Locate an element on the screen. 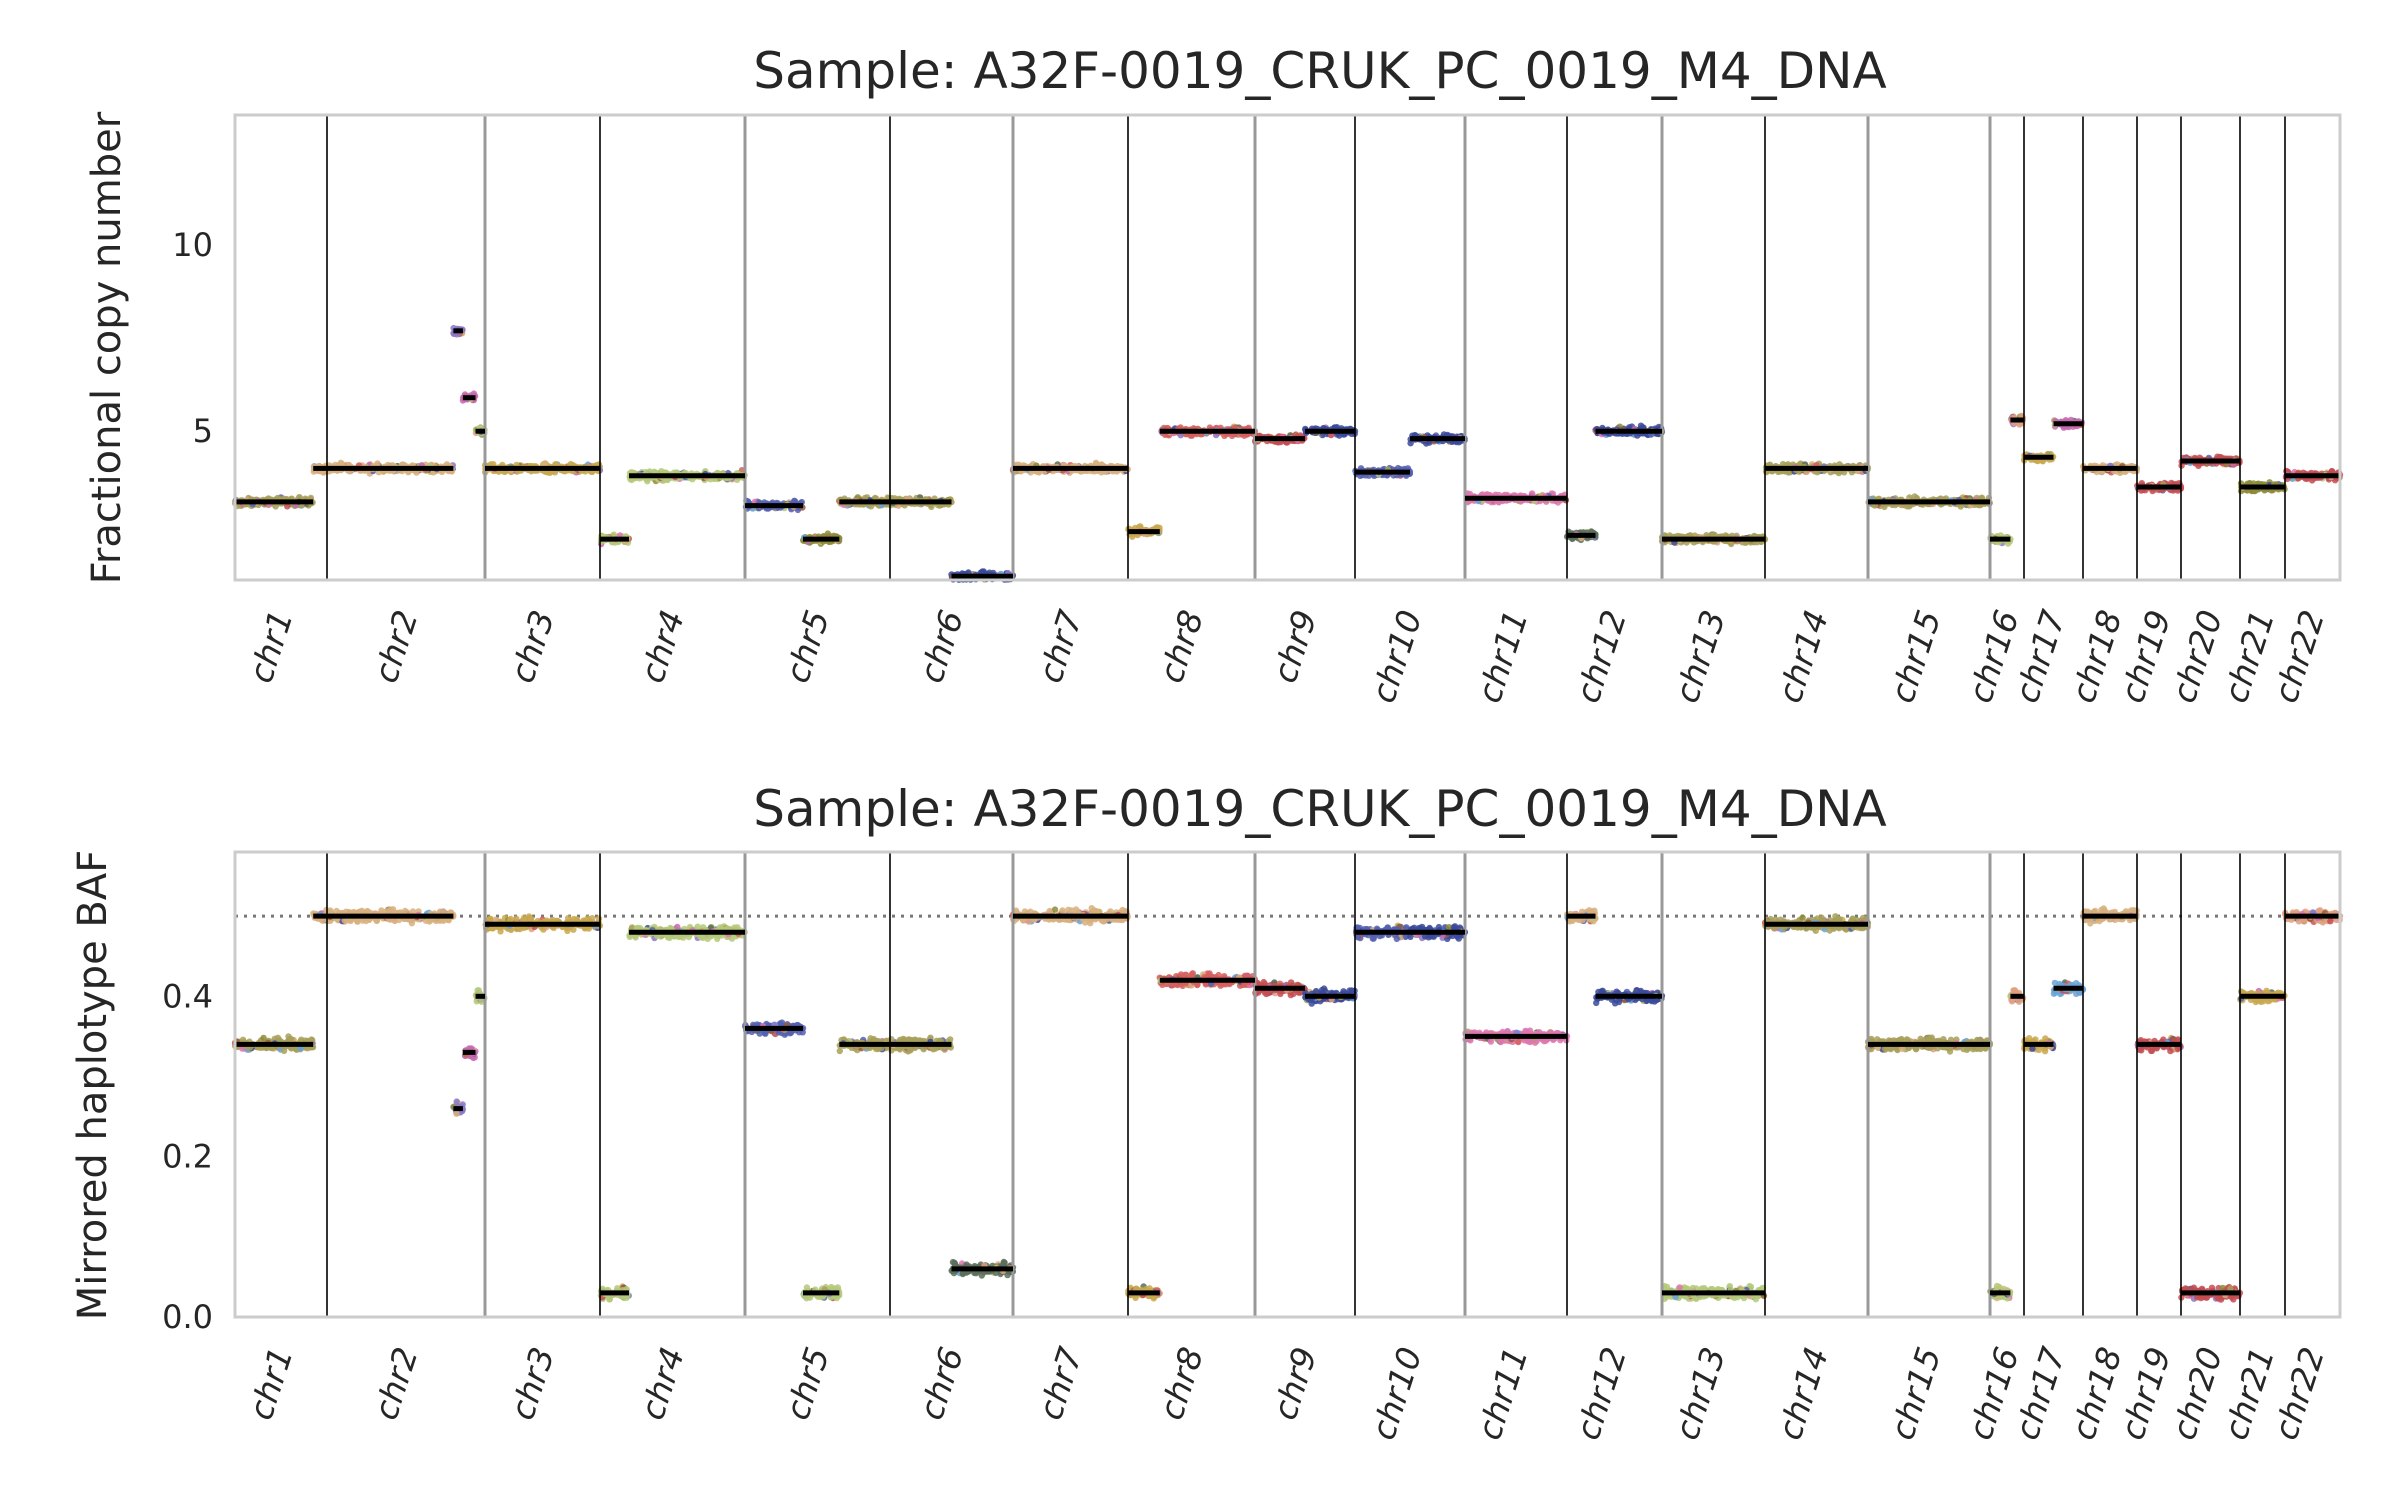  y-tick-label: 10 is located at coordinates (192, 245).